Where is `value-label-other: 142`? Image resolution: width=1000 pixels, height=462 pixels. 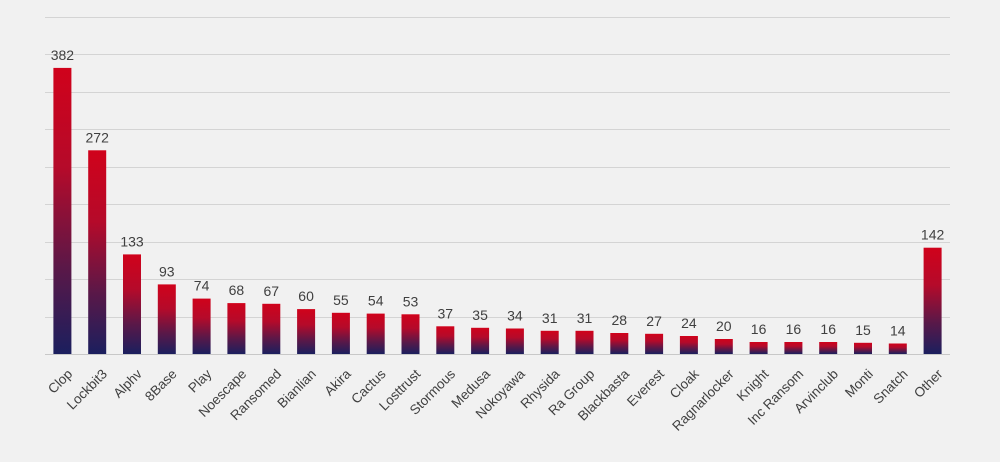 value-label-other: 142 is located at coordinates (933, 235).